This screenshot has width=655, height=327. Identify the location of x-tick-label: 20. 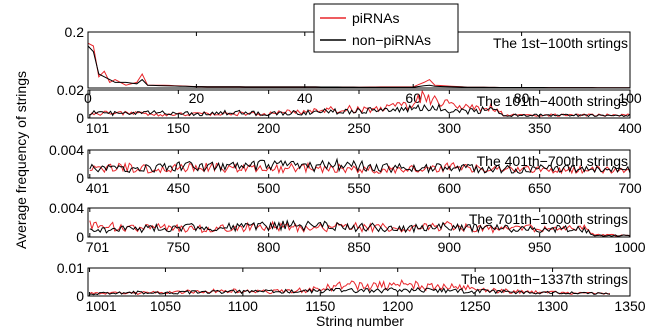
(197, 98).